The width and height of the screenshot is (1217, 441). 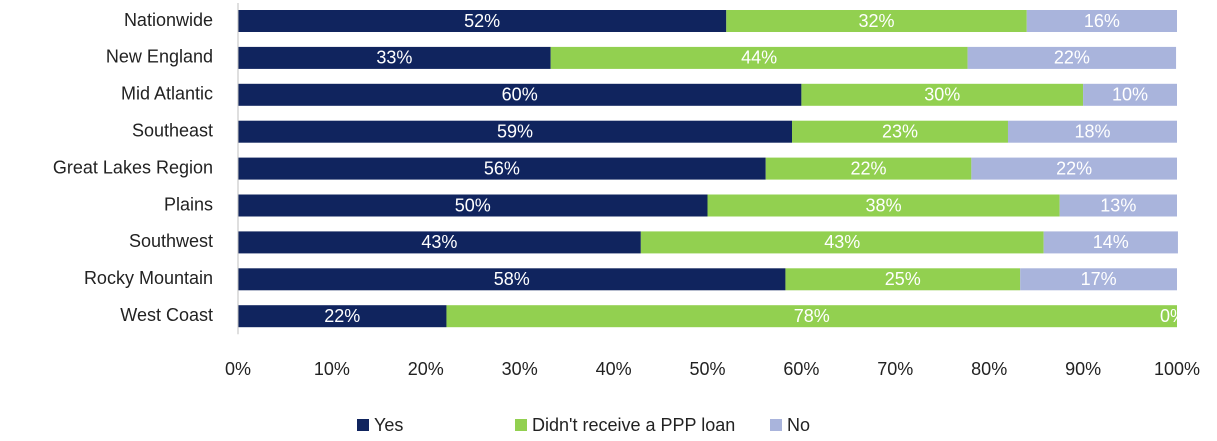 I want to click on data-label: 59%, so click(x=515, y=131).